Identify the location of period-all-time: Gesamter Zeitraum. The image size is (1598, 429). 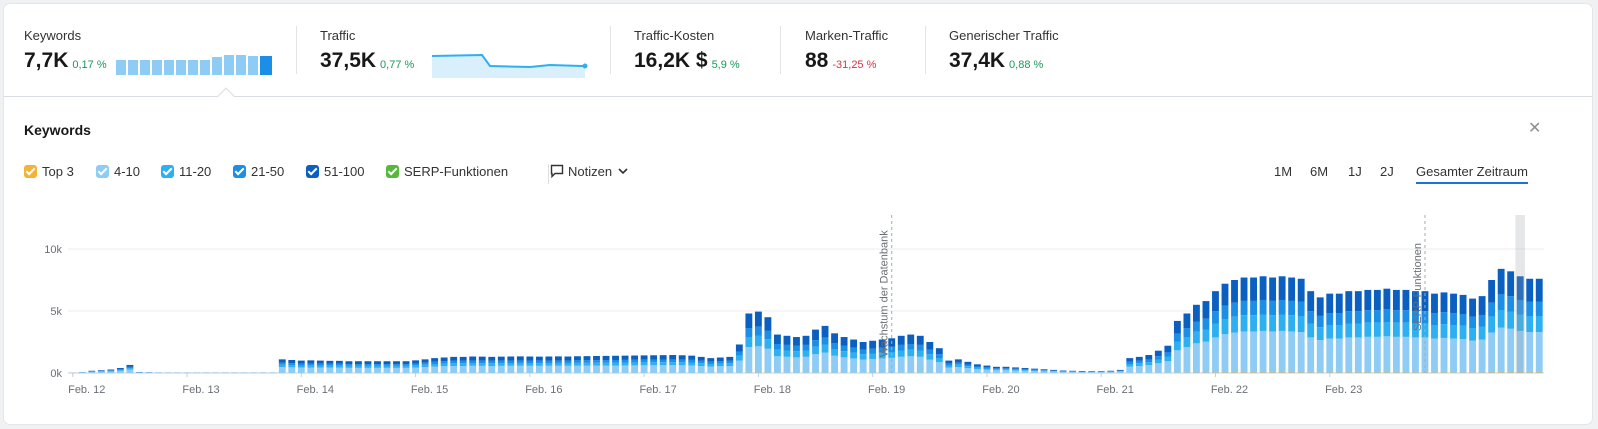
(1472, 174).